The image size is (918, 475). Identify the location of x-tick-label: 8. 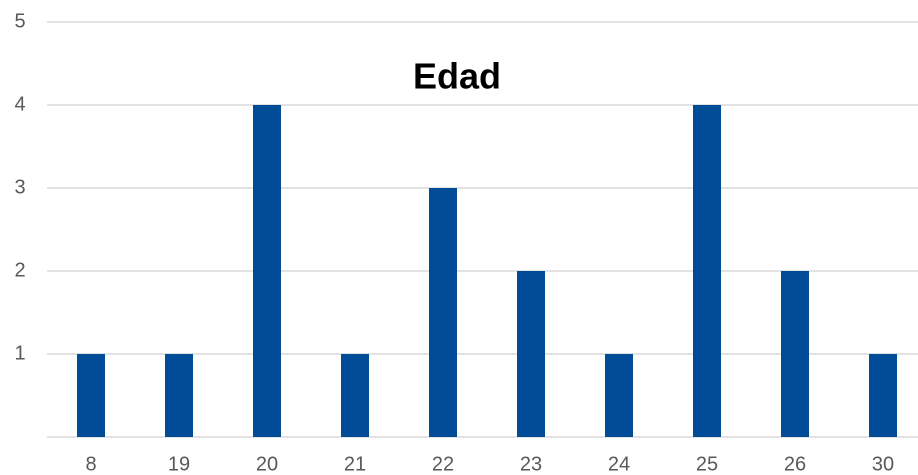
(90, 464).